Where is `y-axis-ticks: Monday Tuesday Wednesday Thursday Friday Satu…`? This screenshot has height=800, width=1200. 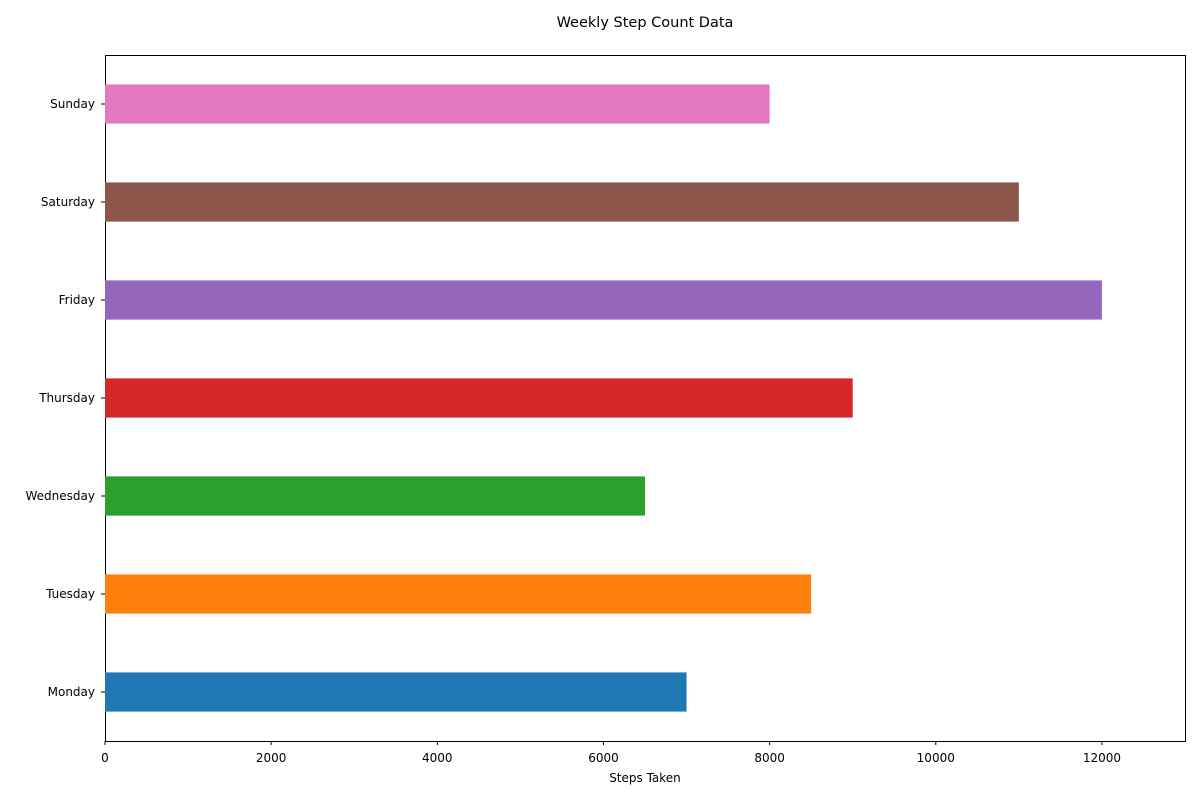 y-axis-ticks: Monday Tuesday Wednesday Thursday Friday Satu… is located at coordinates (65, 398).